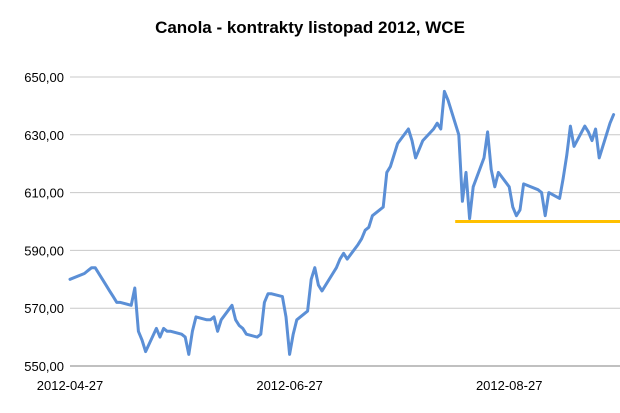  What do you see at coordinates (44, 366) in the screenshot?
I see `y-tick-label: 550,00` at bounding box center [44, 366].